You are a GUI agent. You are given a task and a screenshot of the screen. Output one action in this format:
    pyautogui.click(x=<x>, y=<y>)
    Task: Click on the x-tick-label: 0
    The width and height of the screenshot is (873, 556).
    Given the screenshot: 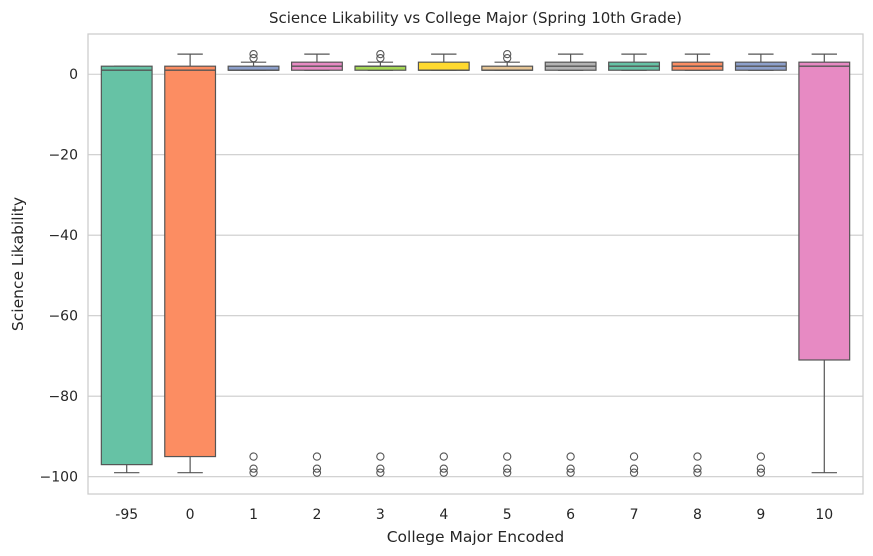 What is the action you would take?
    pyautogui.click(x=190, y=515)
    